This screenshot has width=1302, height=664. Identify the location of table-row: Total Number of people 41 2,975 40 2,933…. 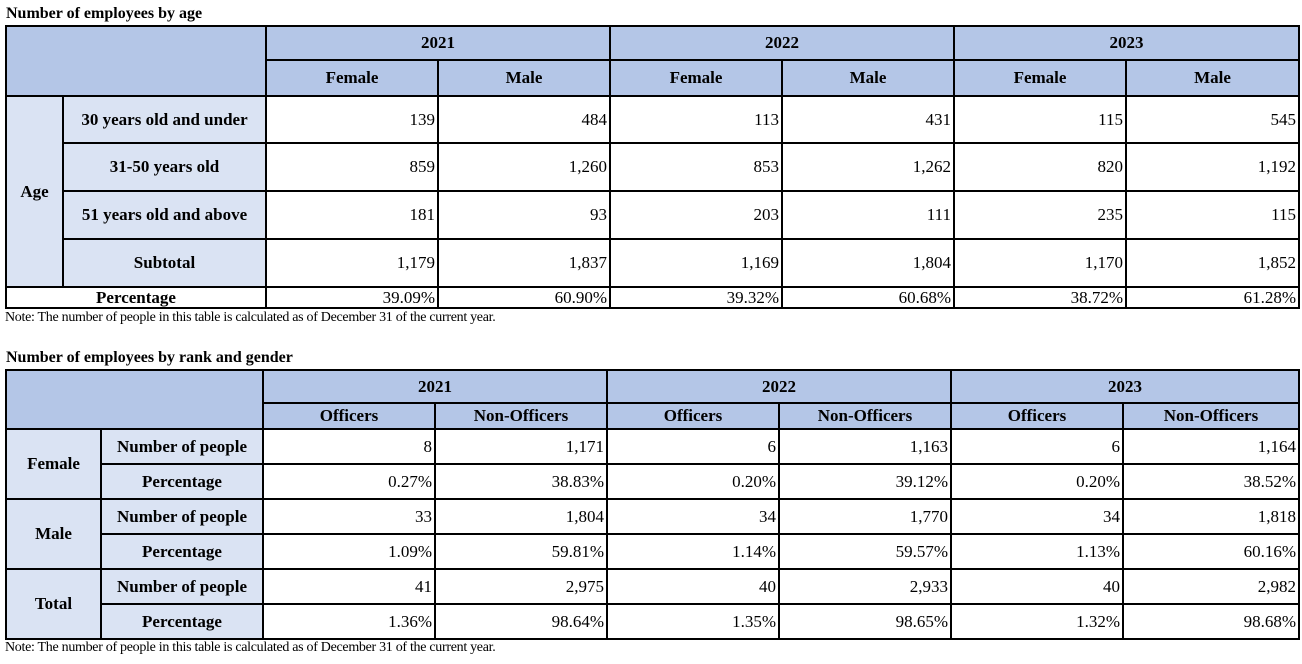
(652, 604).